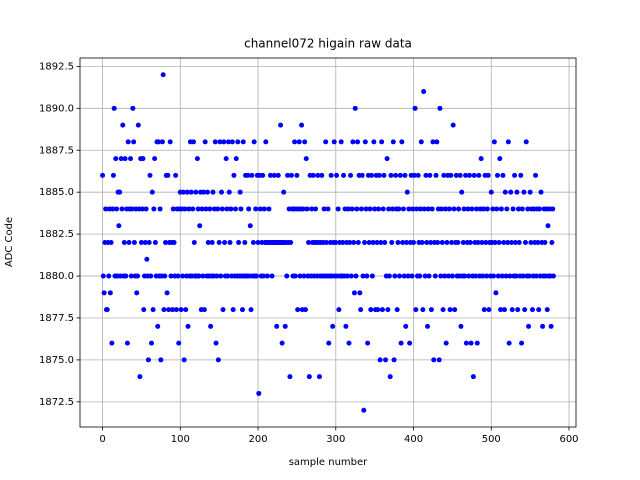 This screenshot has height=480, width=640. Describe the element at coordinates (56, 108) in the screenshot. I see `y-tick-label: 1890.0` at that location.